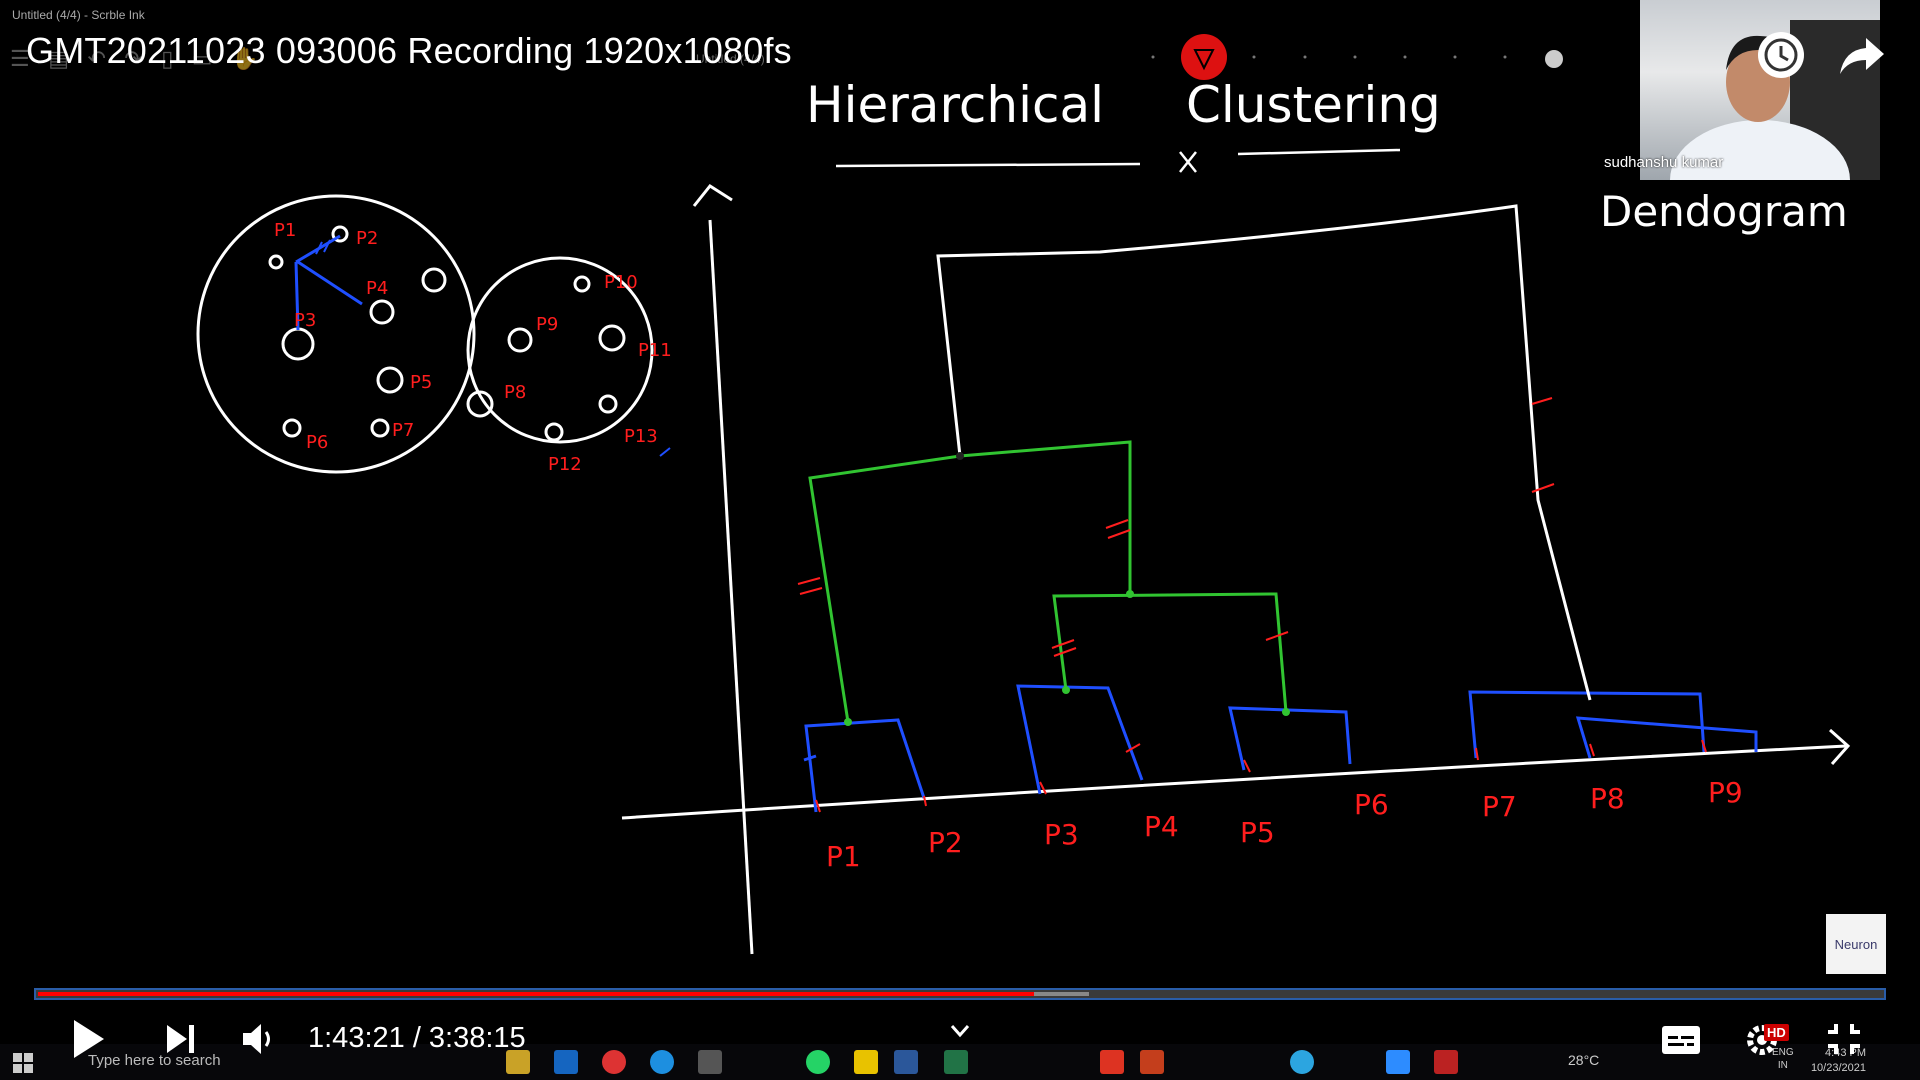 The width and height of the screenshot is (1920, 1080). What do you see at coordinates (518, 1062) in the screenshot?
I see `file-explorer-icon` at bounding box center [518, 1062].